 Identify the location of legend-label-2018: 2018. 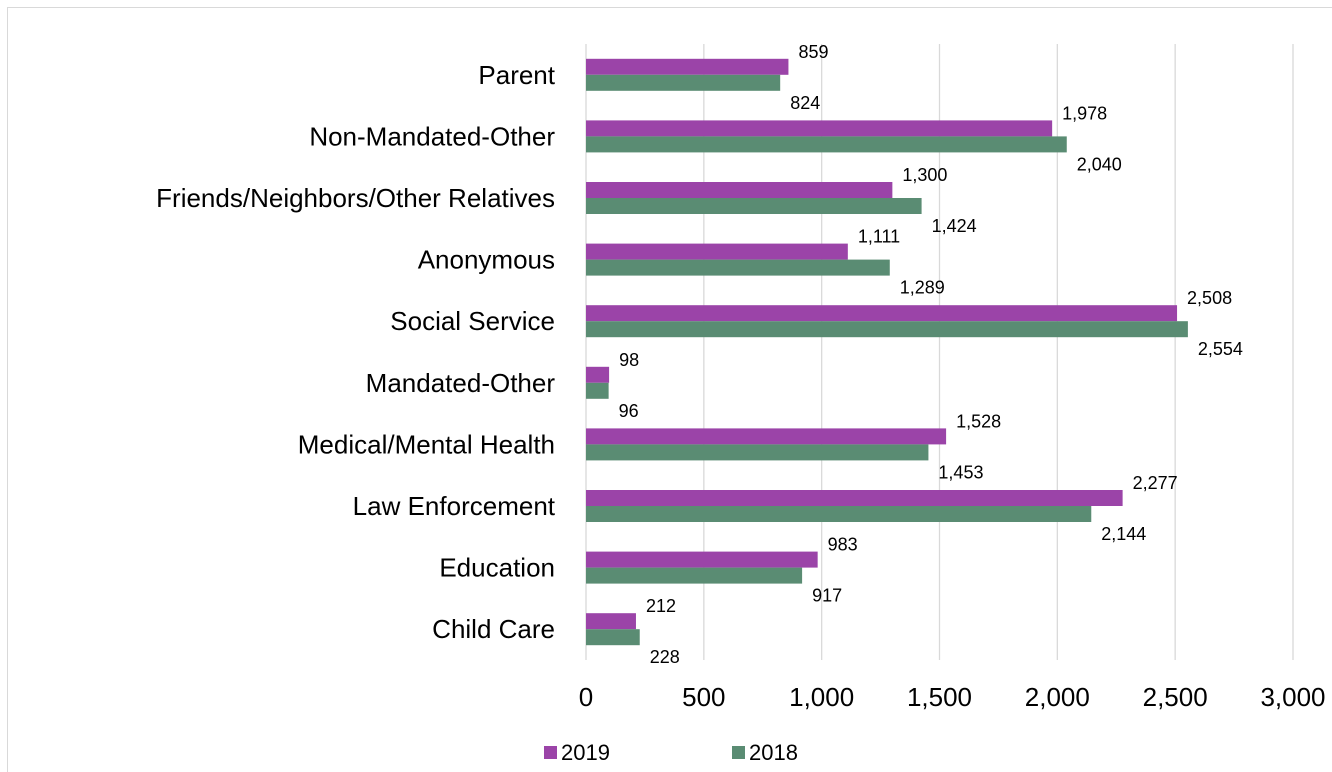
(773, 752).